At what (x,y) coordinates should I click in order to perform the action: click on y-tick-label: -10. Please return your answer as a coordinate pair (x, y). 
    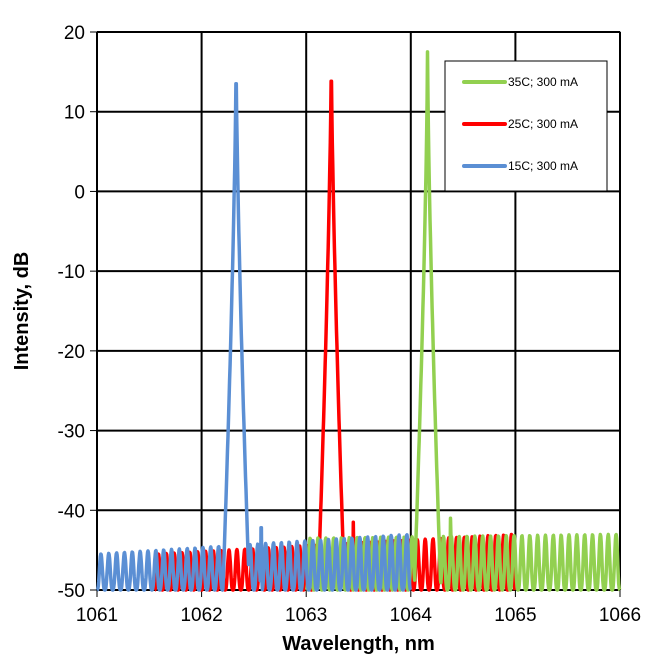
    Looking at the image, I should click on (71, 272).